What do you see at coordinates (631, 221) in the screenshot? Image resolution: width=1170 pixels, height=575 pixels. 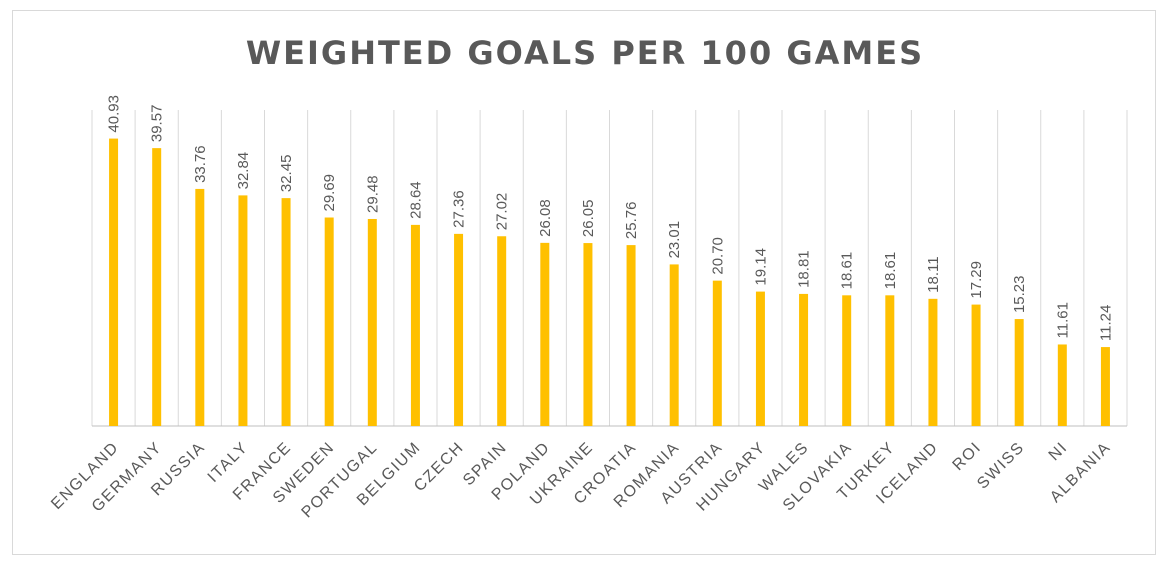 I see `data-label: 25.76` at bounding box center [631, 221].